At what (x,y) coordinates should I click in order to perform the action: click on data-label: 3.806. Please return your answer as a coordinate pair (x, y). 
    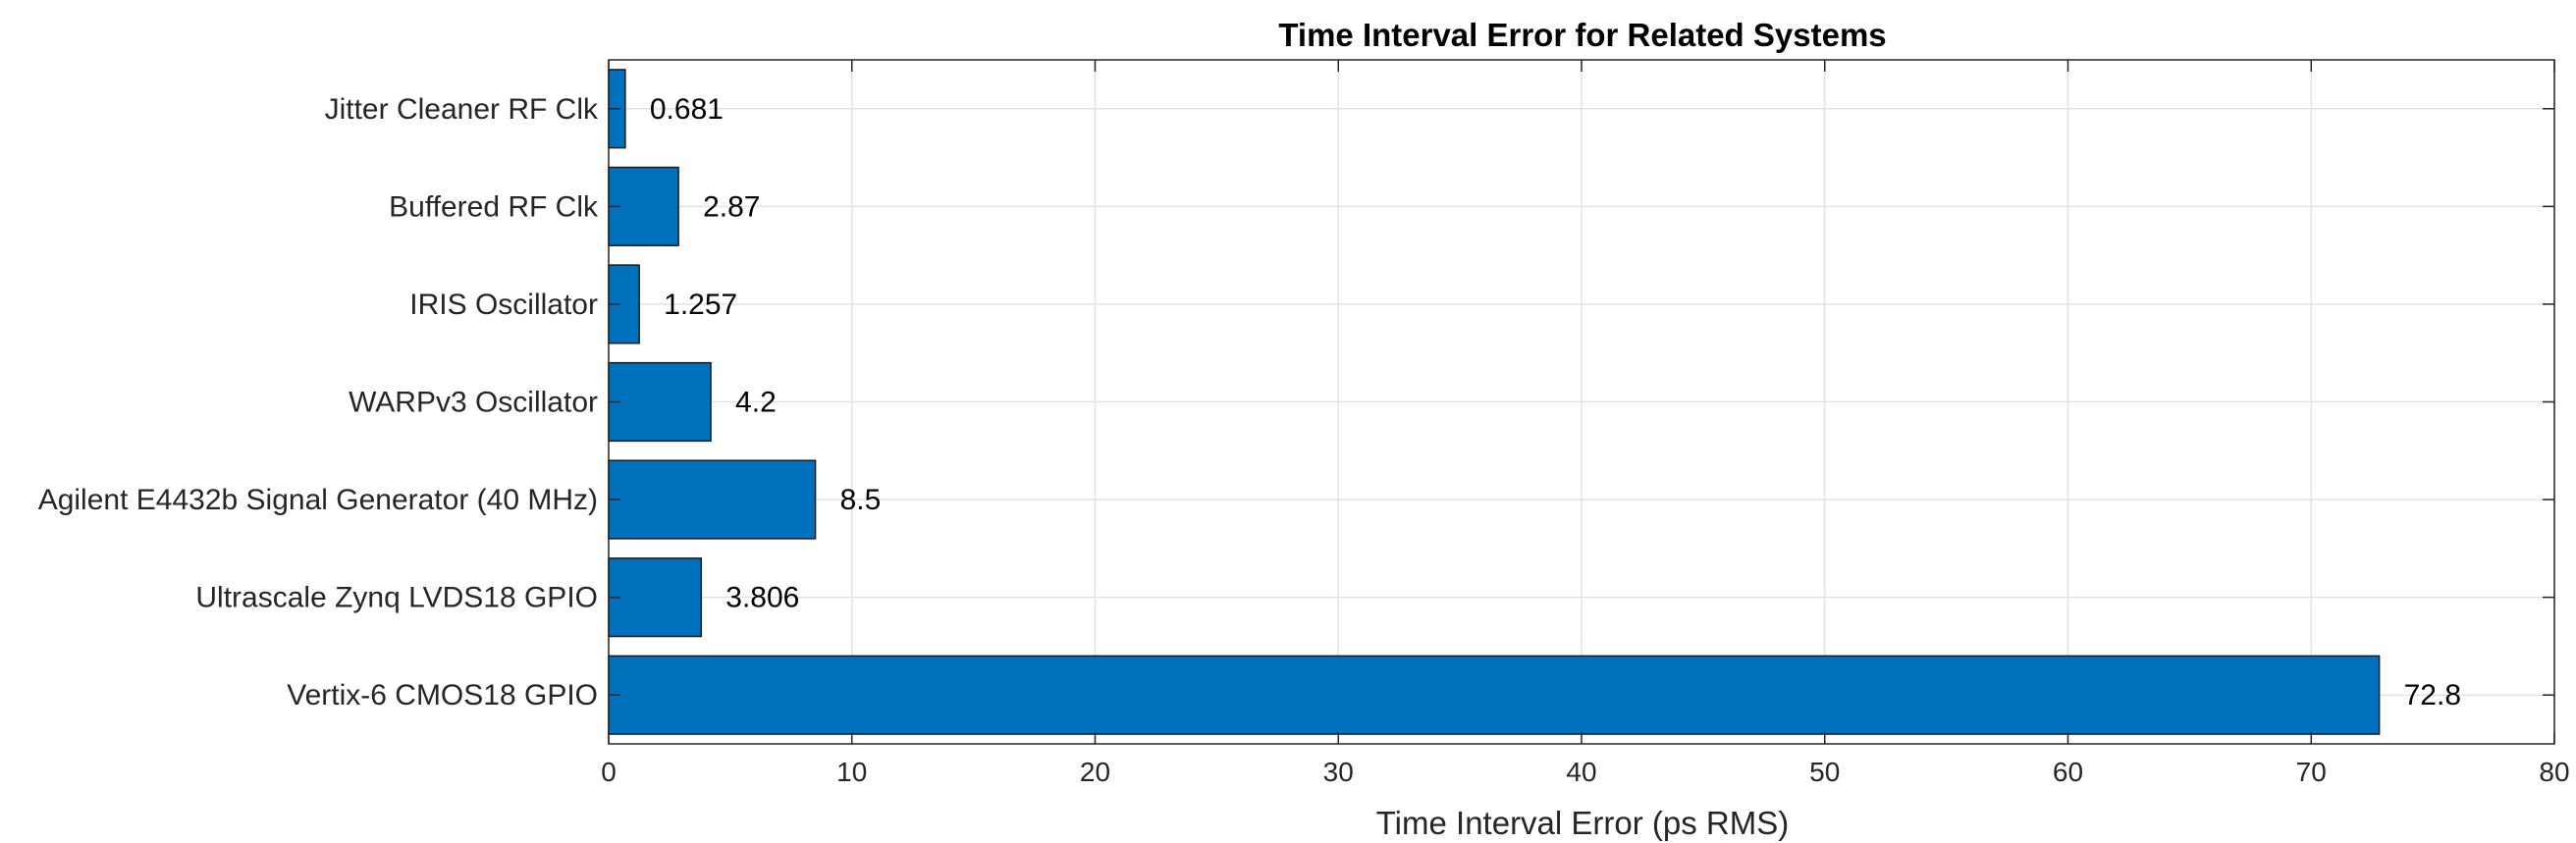
    Looking at the image, I should click on (762, 598).